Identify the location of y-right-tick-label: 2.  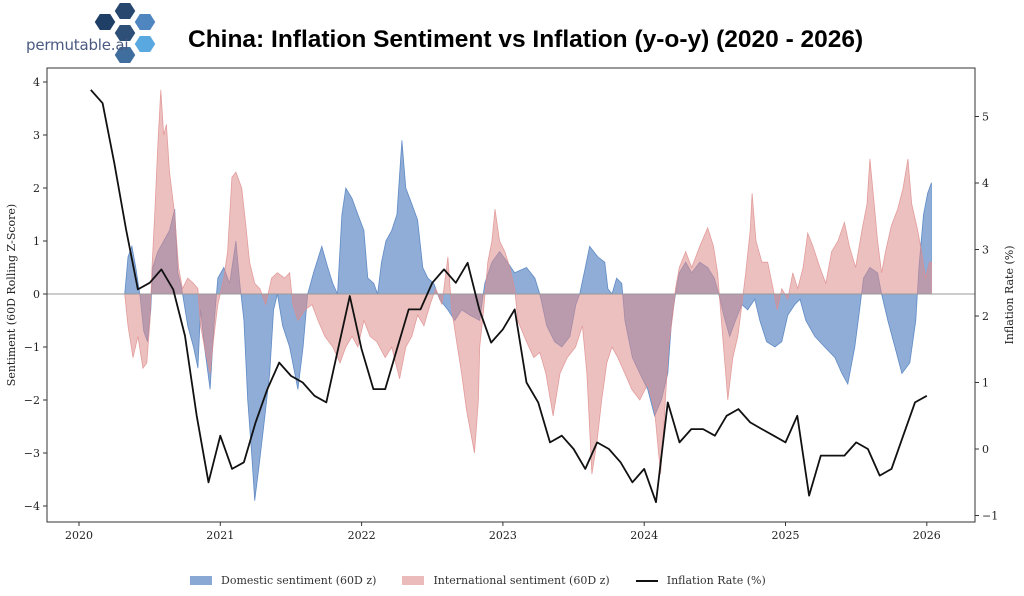
(985, 316).